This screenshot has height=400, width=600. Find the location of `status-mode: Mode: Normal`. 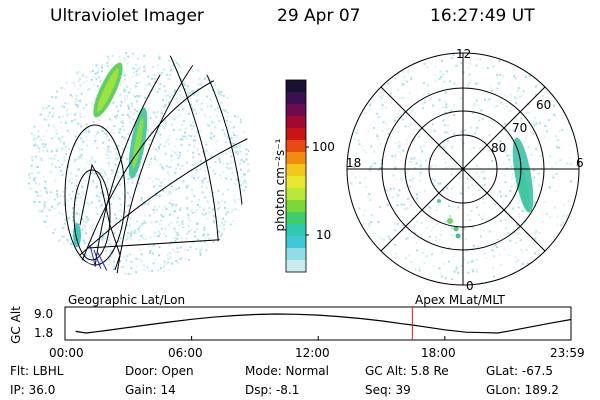

status-mode: Mode: Normal is located at coordinates (287, 371).